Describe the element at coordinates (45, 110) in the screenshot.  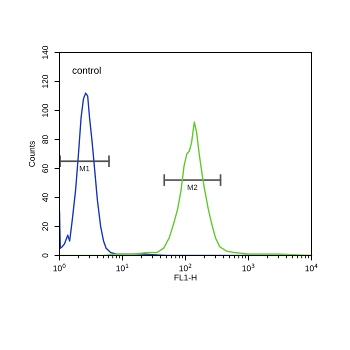
I see `y-tick-label: 100` at that location.